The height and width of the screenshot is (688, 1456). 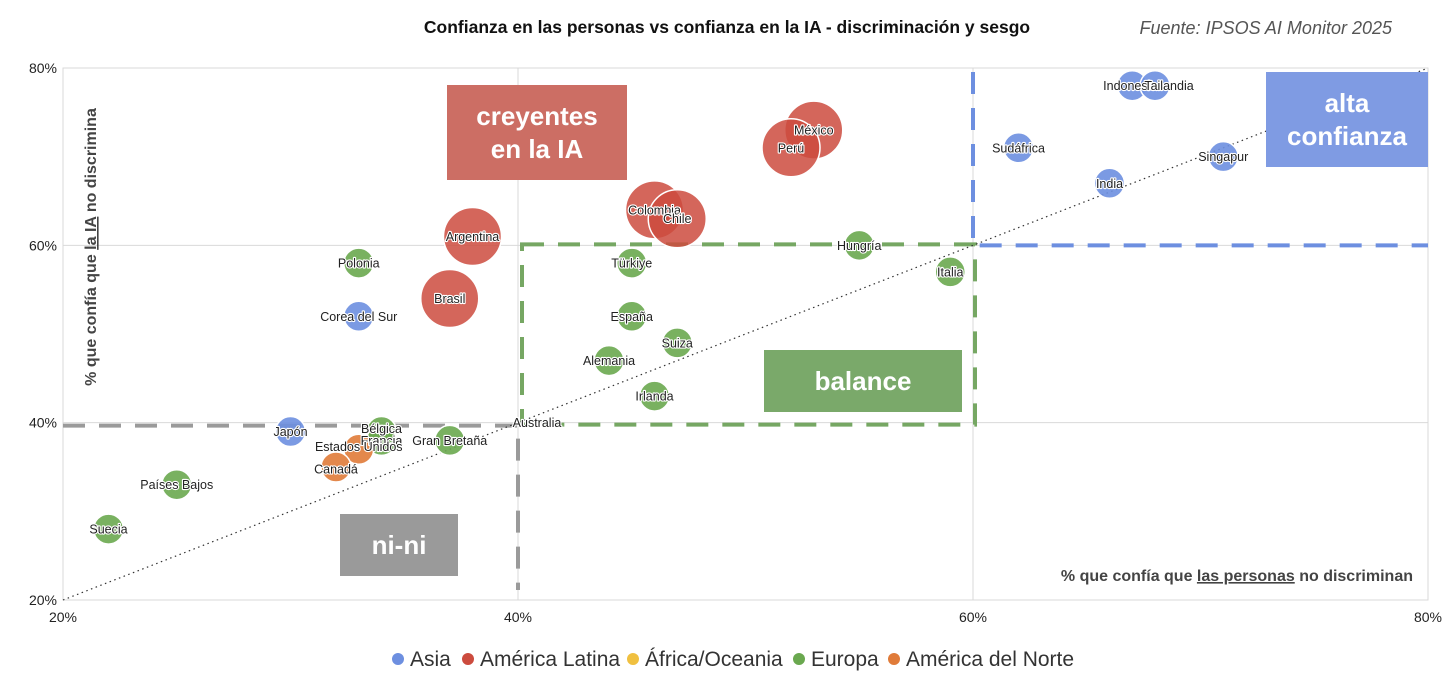 I want to click on point-estados-unidos, so click(x=359, y=449).